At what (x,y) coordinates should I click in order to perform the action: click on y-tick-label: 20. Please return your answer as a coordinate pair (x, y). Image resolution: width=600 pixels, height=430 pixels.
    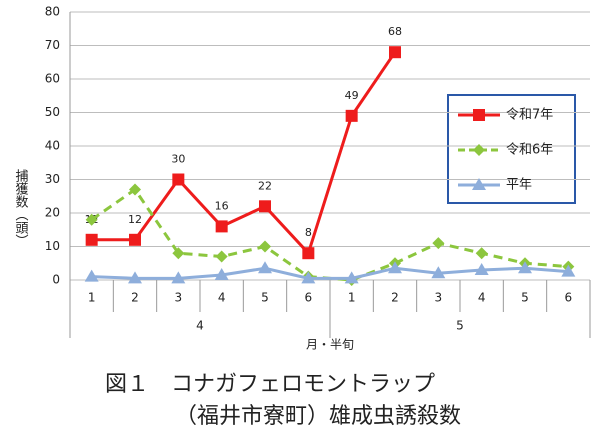
    Looking at the image, I should click on (52, 213).